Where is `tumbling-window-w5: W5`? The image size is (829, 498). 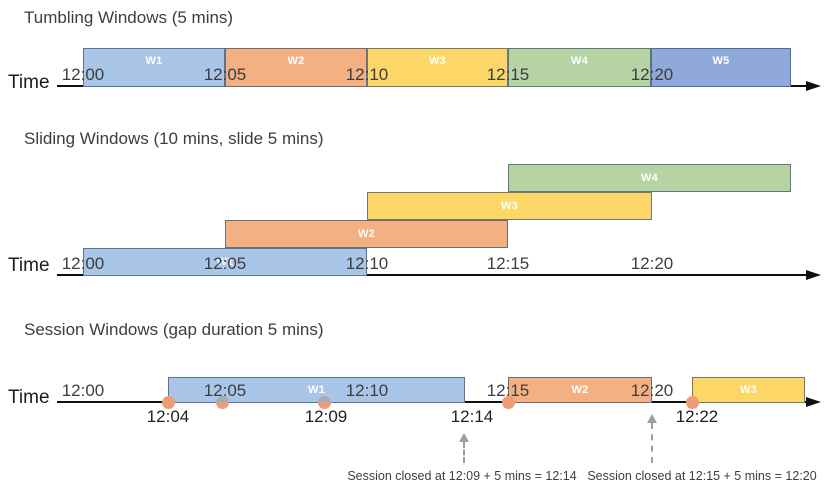
tumbling-window-w5: W5 is located at coordinates (721, 67).